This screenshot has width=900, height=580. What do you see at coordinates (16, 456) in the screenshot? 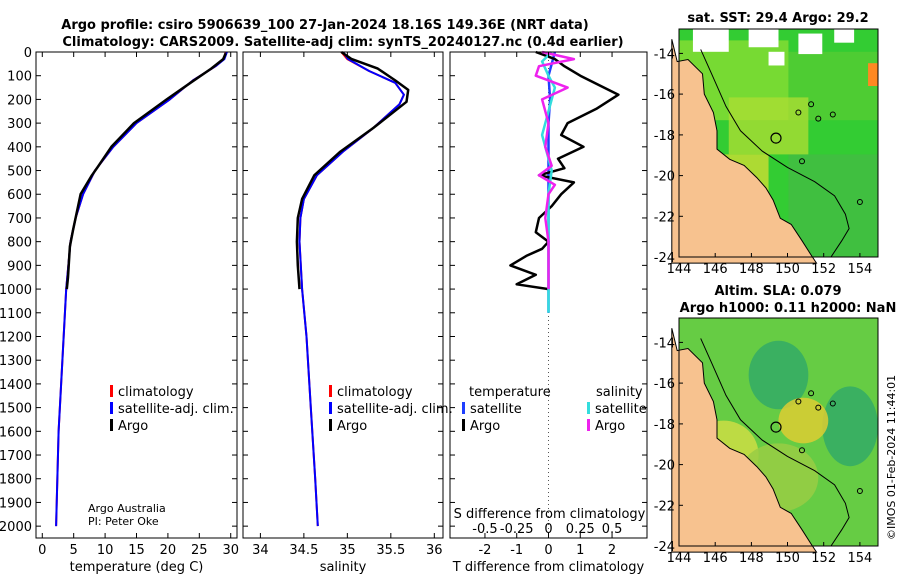
I see `y-tick-label: 1700` at bounding box center [16, 456].